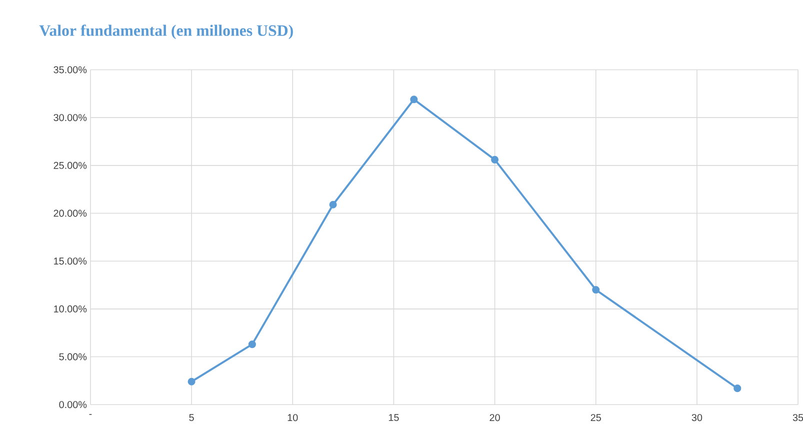 The image size is (803, 436). I want to click on y-tick-label: 15.00%, so click(70, 260).